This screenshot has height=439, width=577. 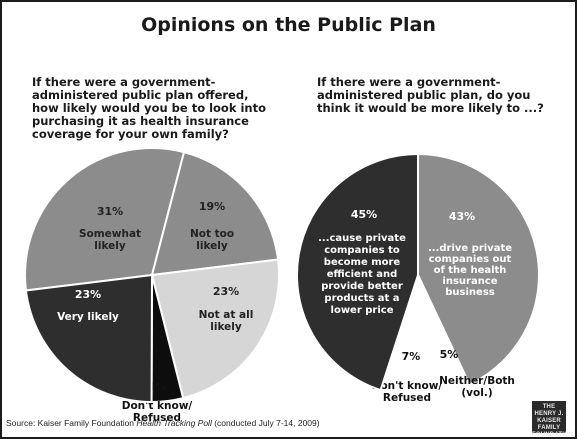 I want to click on right-label-don-t-know-refused: Don't know/Refused, so click(x=407, y=392).